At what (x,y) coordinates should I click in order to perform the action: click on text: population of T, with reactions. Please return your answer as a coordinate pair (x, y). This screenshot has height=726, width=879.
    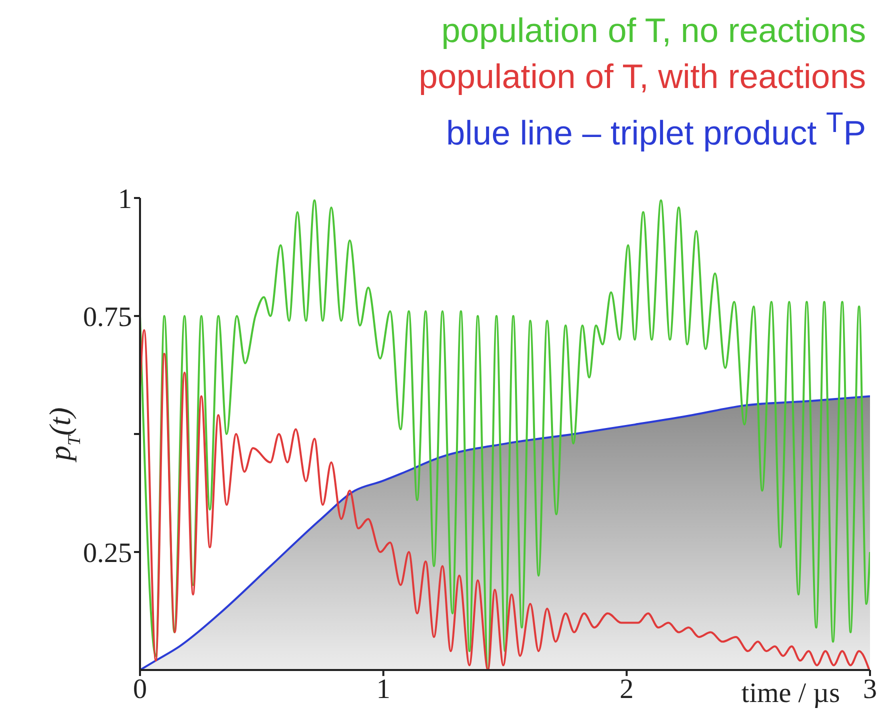
    Looking at the image, I should click on (642, 77).